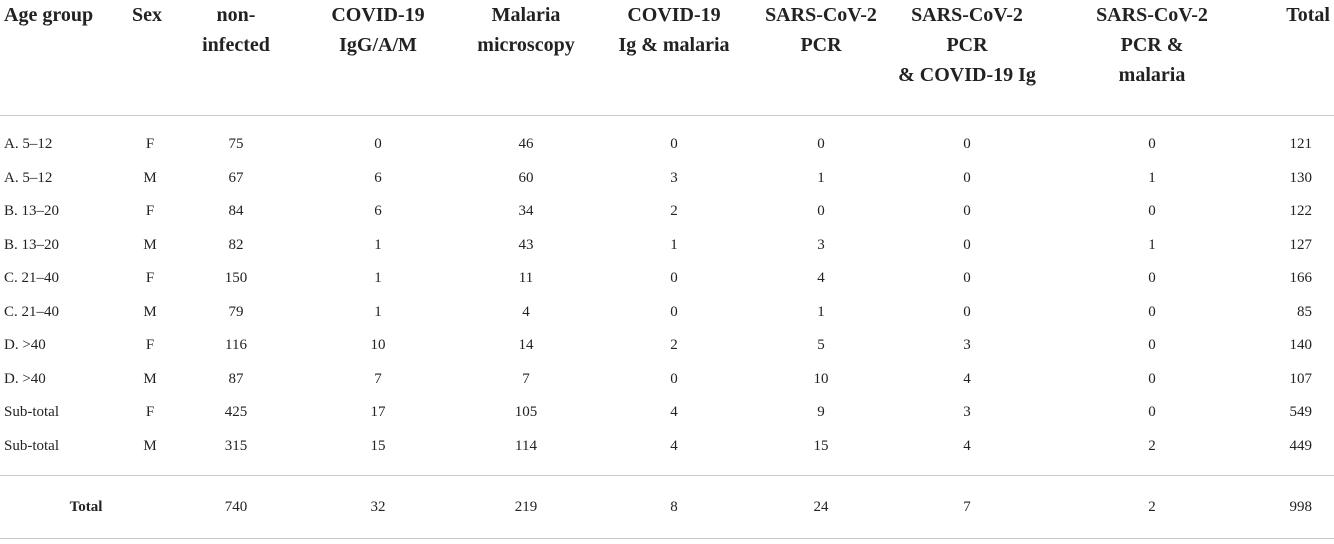  What do you see at coordinates (378, 58) in the screenshot?
I see `header-covid-ig: COVID-19 IgG/A/M` at bounding box center [378, 58].